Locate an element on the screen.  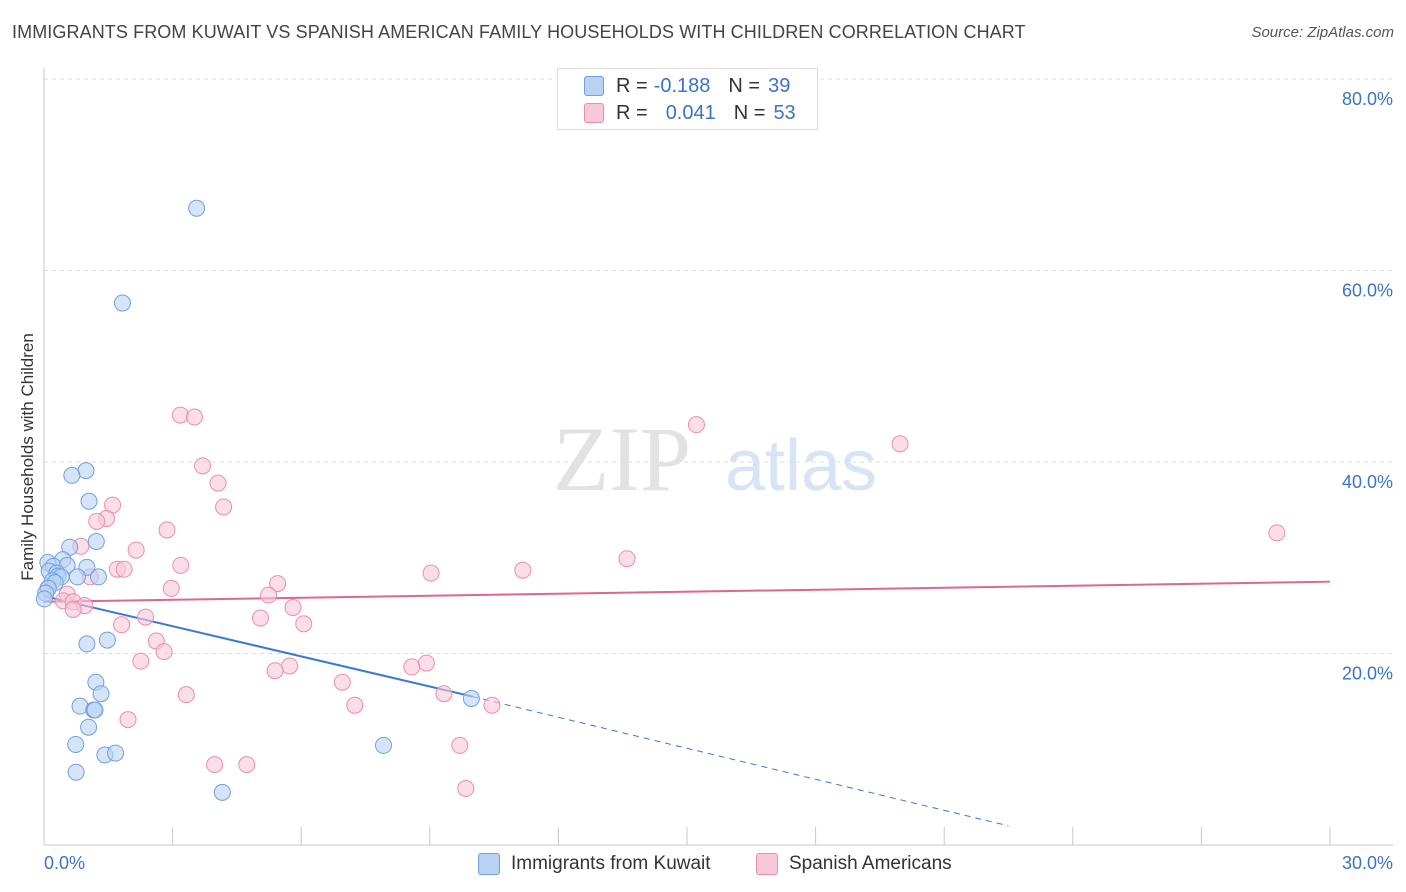
bottom-legend-label-spanish: Spanish Americans is located at coordinates (870, 863).